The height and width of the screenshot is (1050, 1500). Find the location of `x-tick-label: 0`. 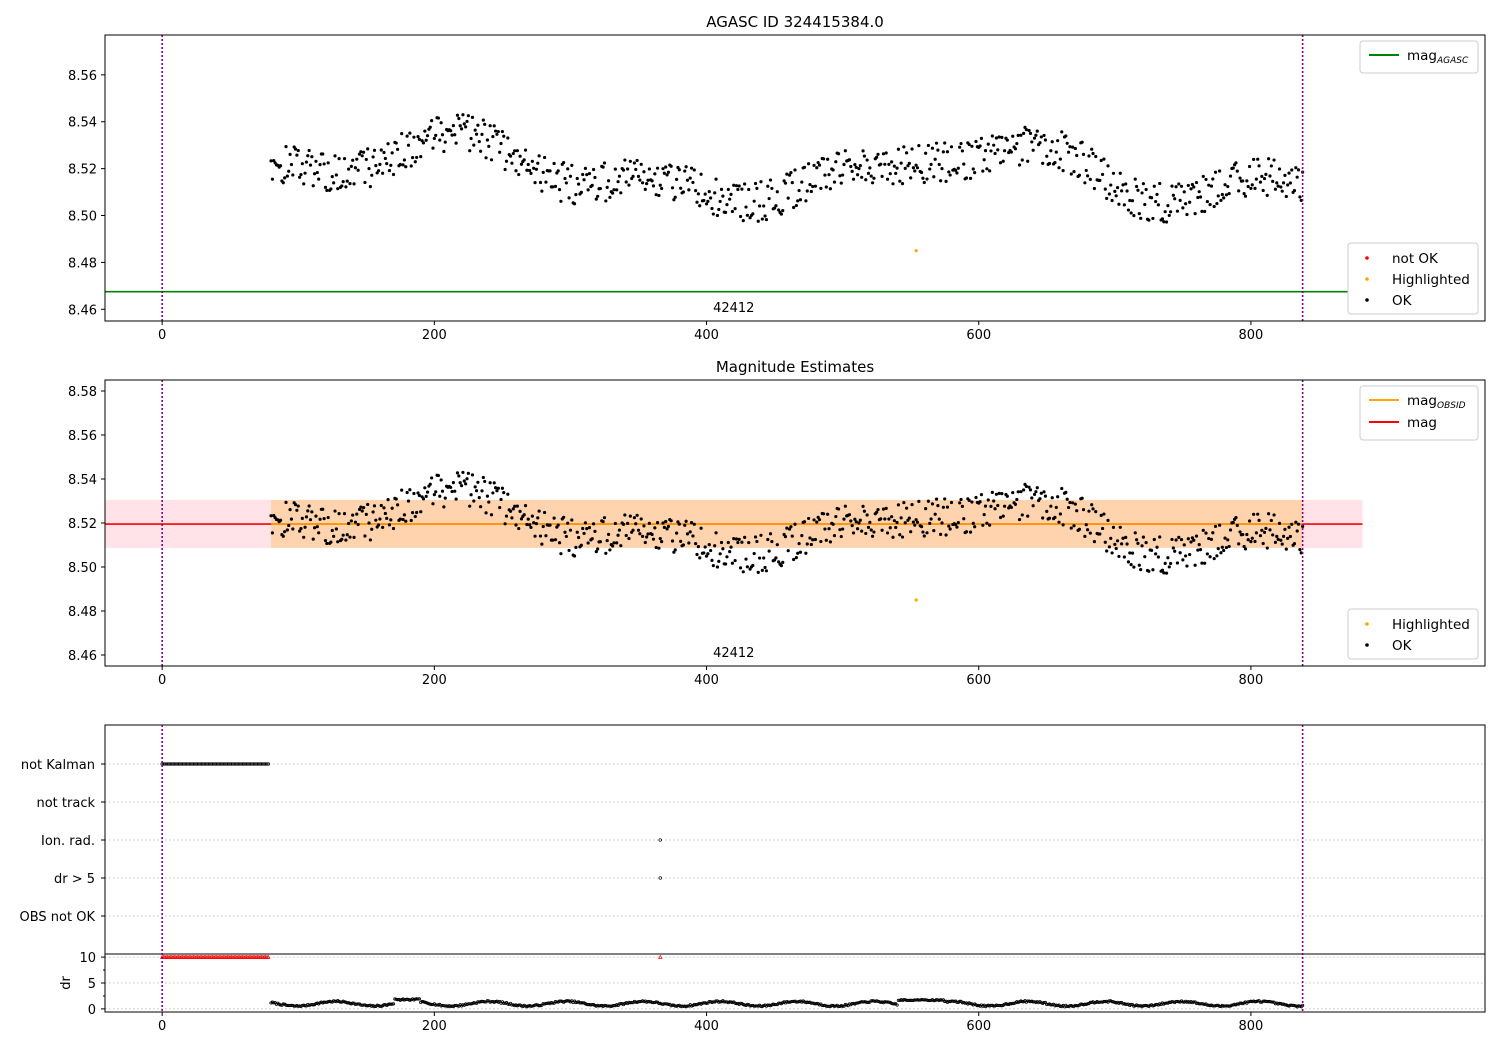

x-tick-label: 0 is located at coordinates (162, 680).